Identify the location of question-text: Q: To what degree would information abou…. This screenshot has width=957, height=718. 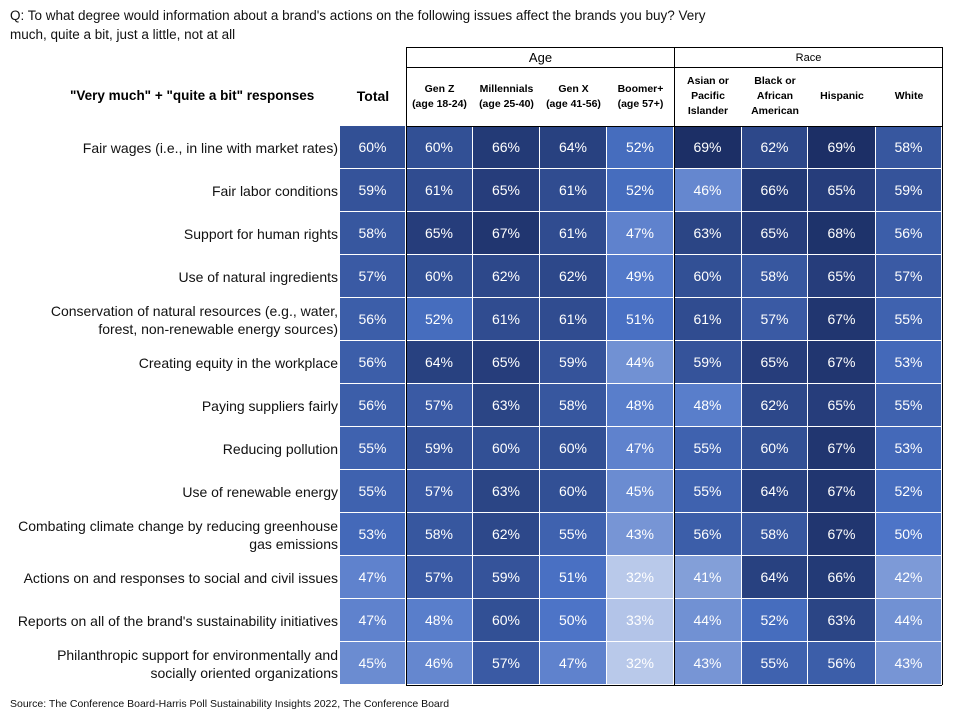
(358, 25).